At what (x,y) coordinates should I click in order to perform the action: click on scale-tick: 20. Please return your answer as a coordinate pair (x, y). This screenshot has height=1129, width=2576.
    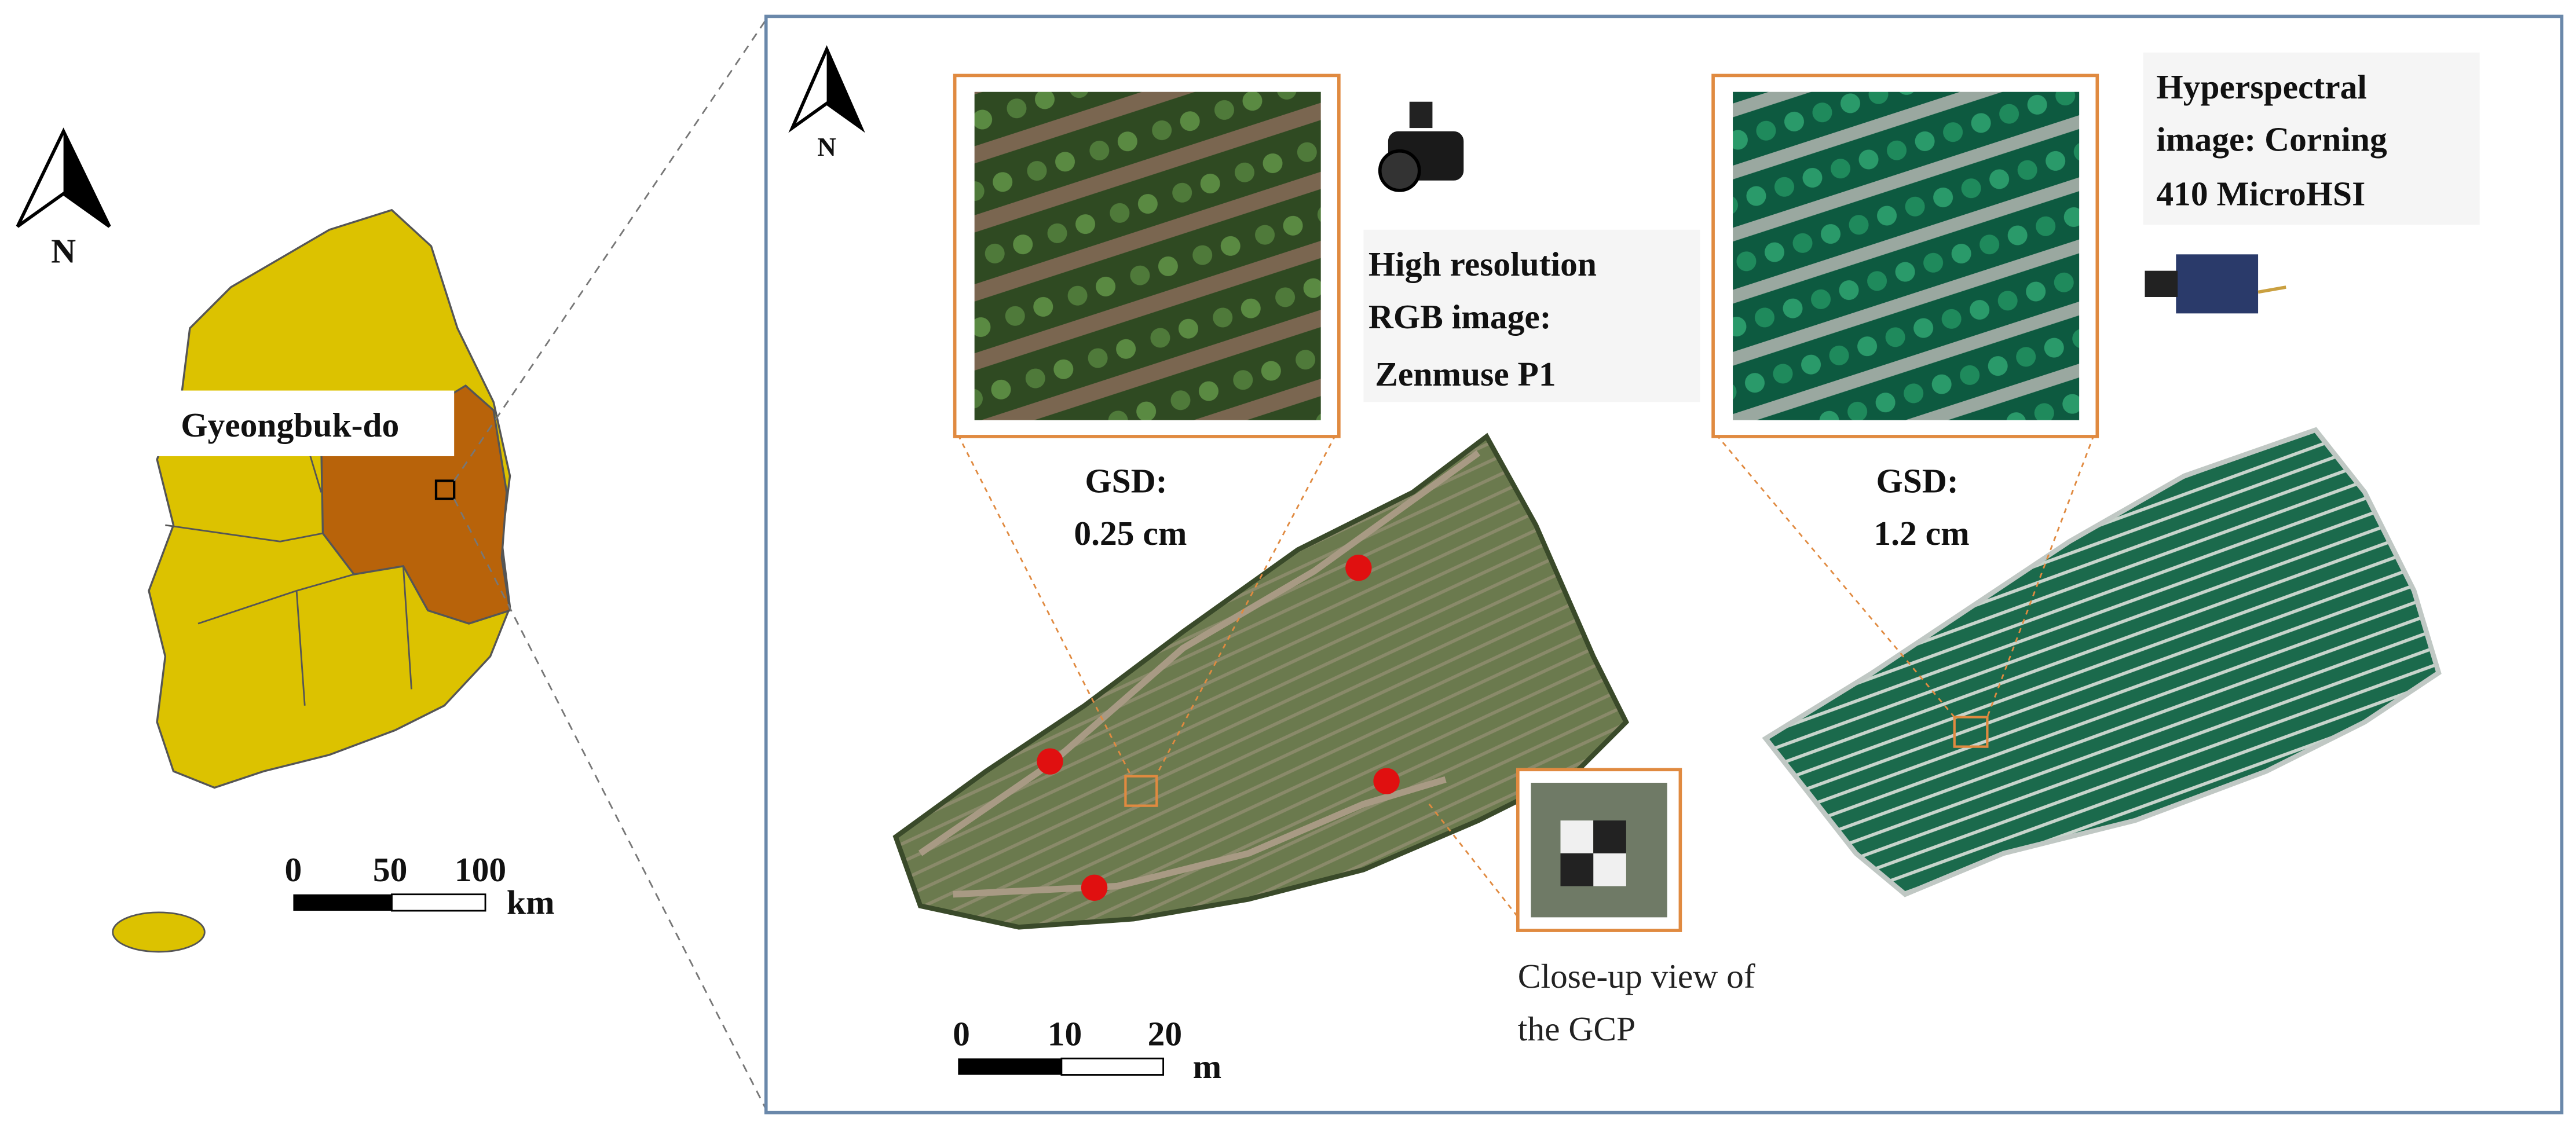
    Looking at the image, I should click on (1165, 1033).